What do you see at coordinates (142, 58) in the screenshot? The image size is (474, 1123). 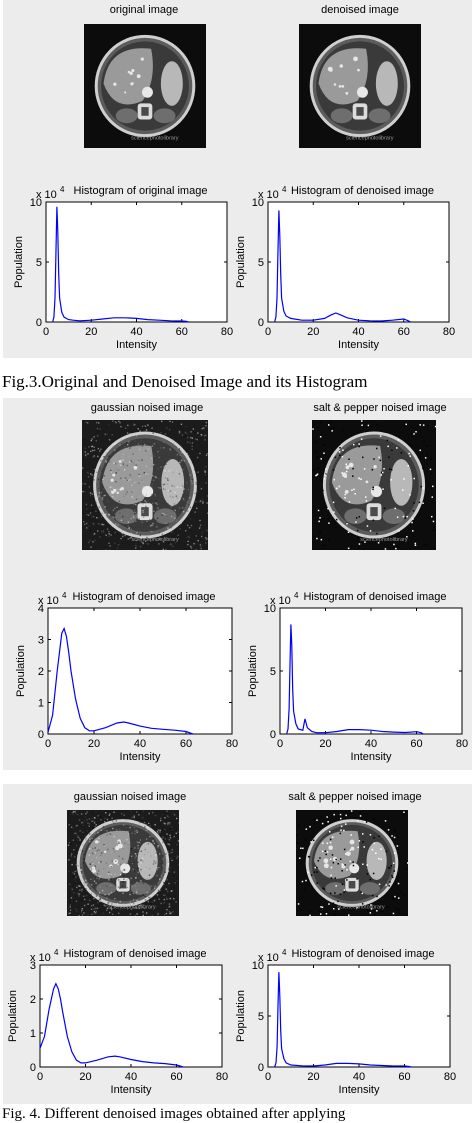 I see `vessel-spot` at bounding box center [142, 58].